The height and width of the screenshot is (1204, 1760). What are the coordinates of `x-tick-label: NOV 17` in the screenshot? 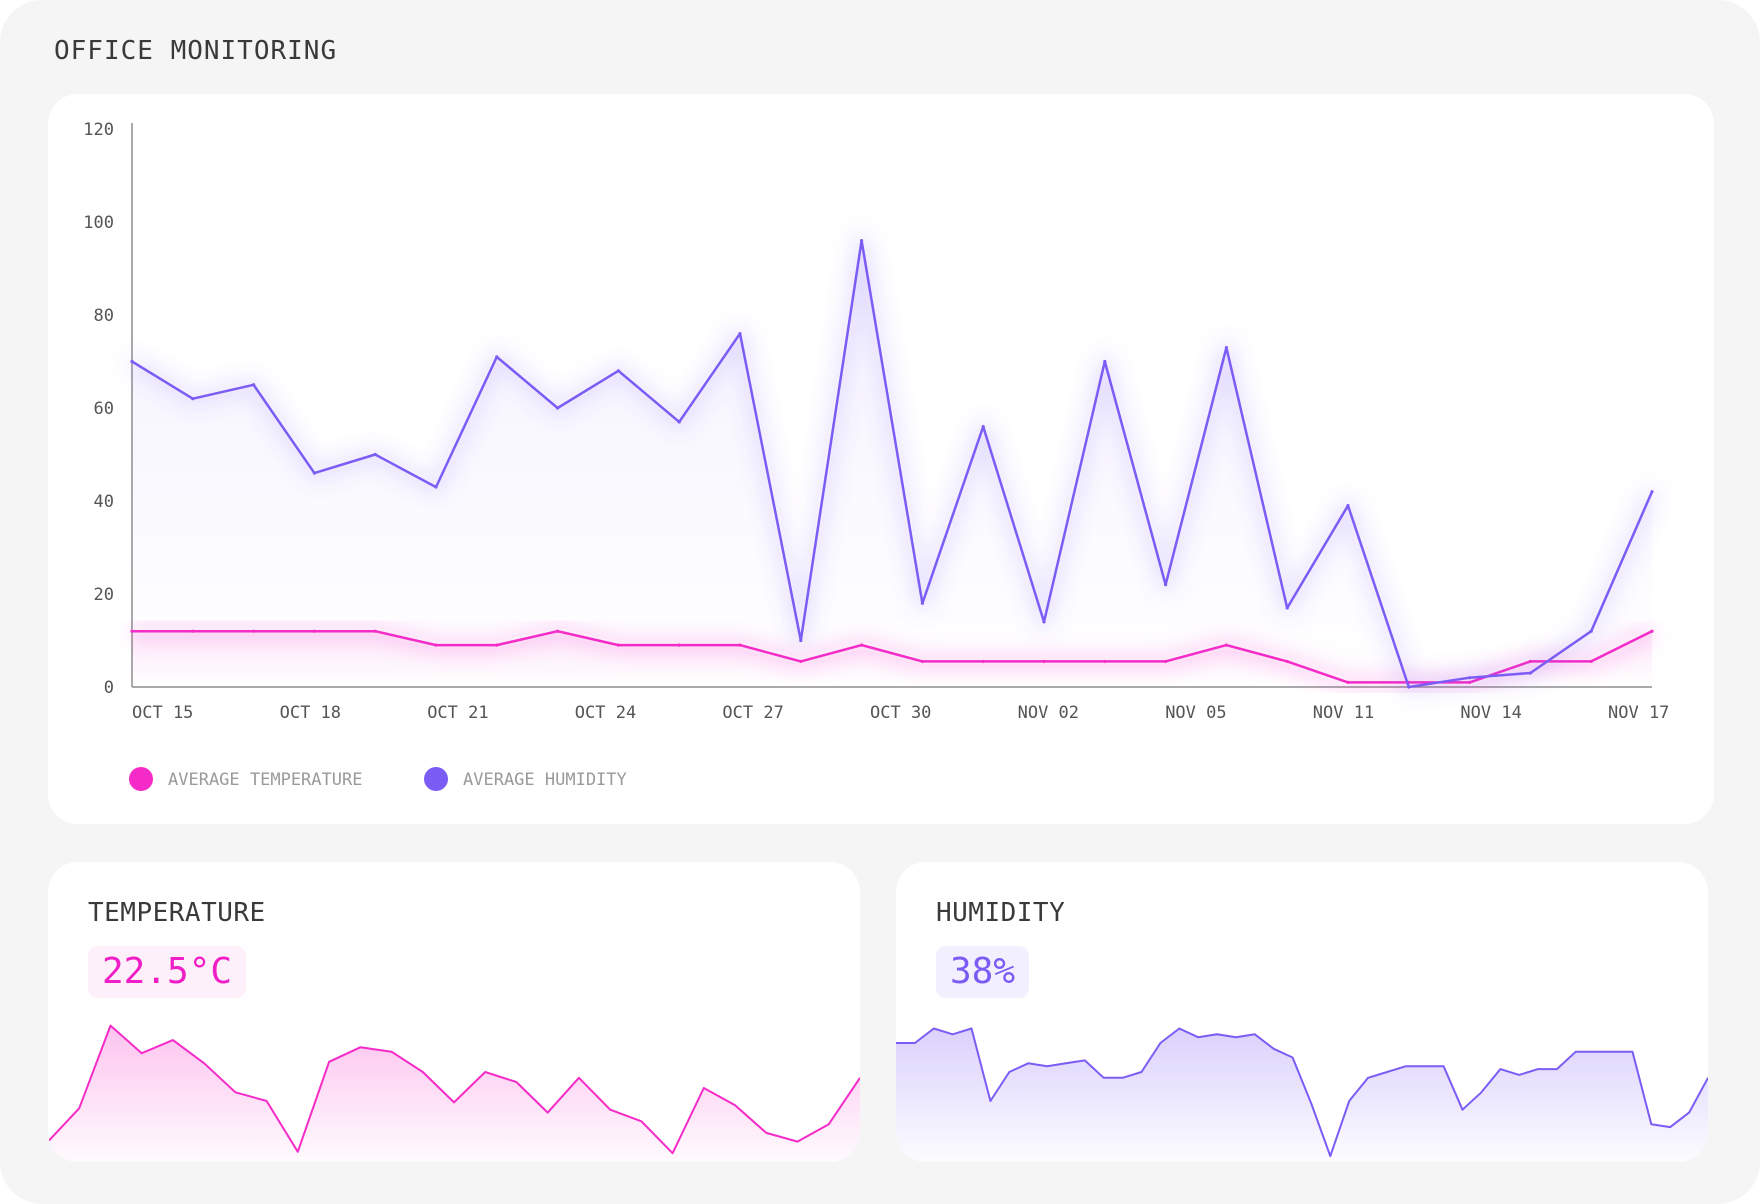 It's located at (1638, 713).